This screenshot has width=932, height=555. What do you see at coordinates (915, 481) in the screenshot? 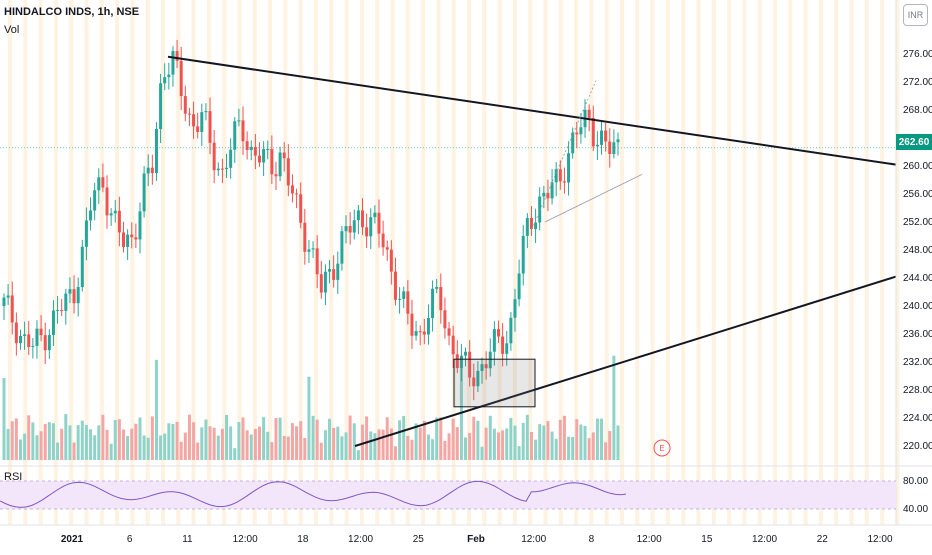
I see `rsi-tick-label: 80.00` at bounding box center [915, 481].